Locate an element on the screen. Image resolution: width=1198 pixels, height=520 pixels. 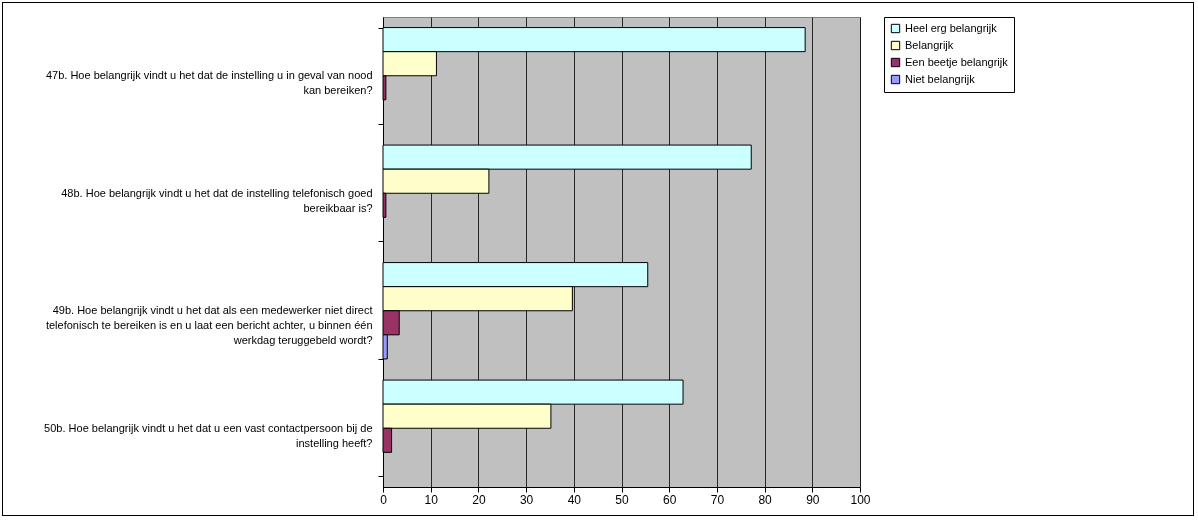
x-tick-label: 60 is located at coordinates (670, 499).